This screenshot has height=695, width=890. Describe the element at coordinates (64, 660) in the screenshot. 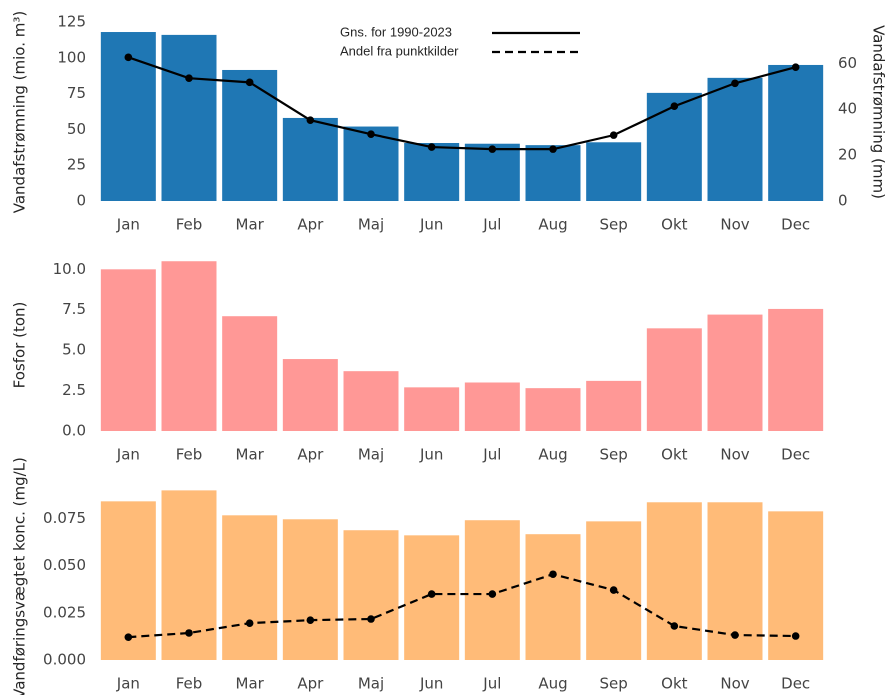

I see `y-tick-label: 0.000` at that location.